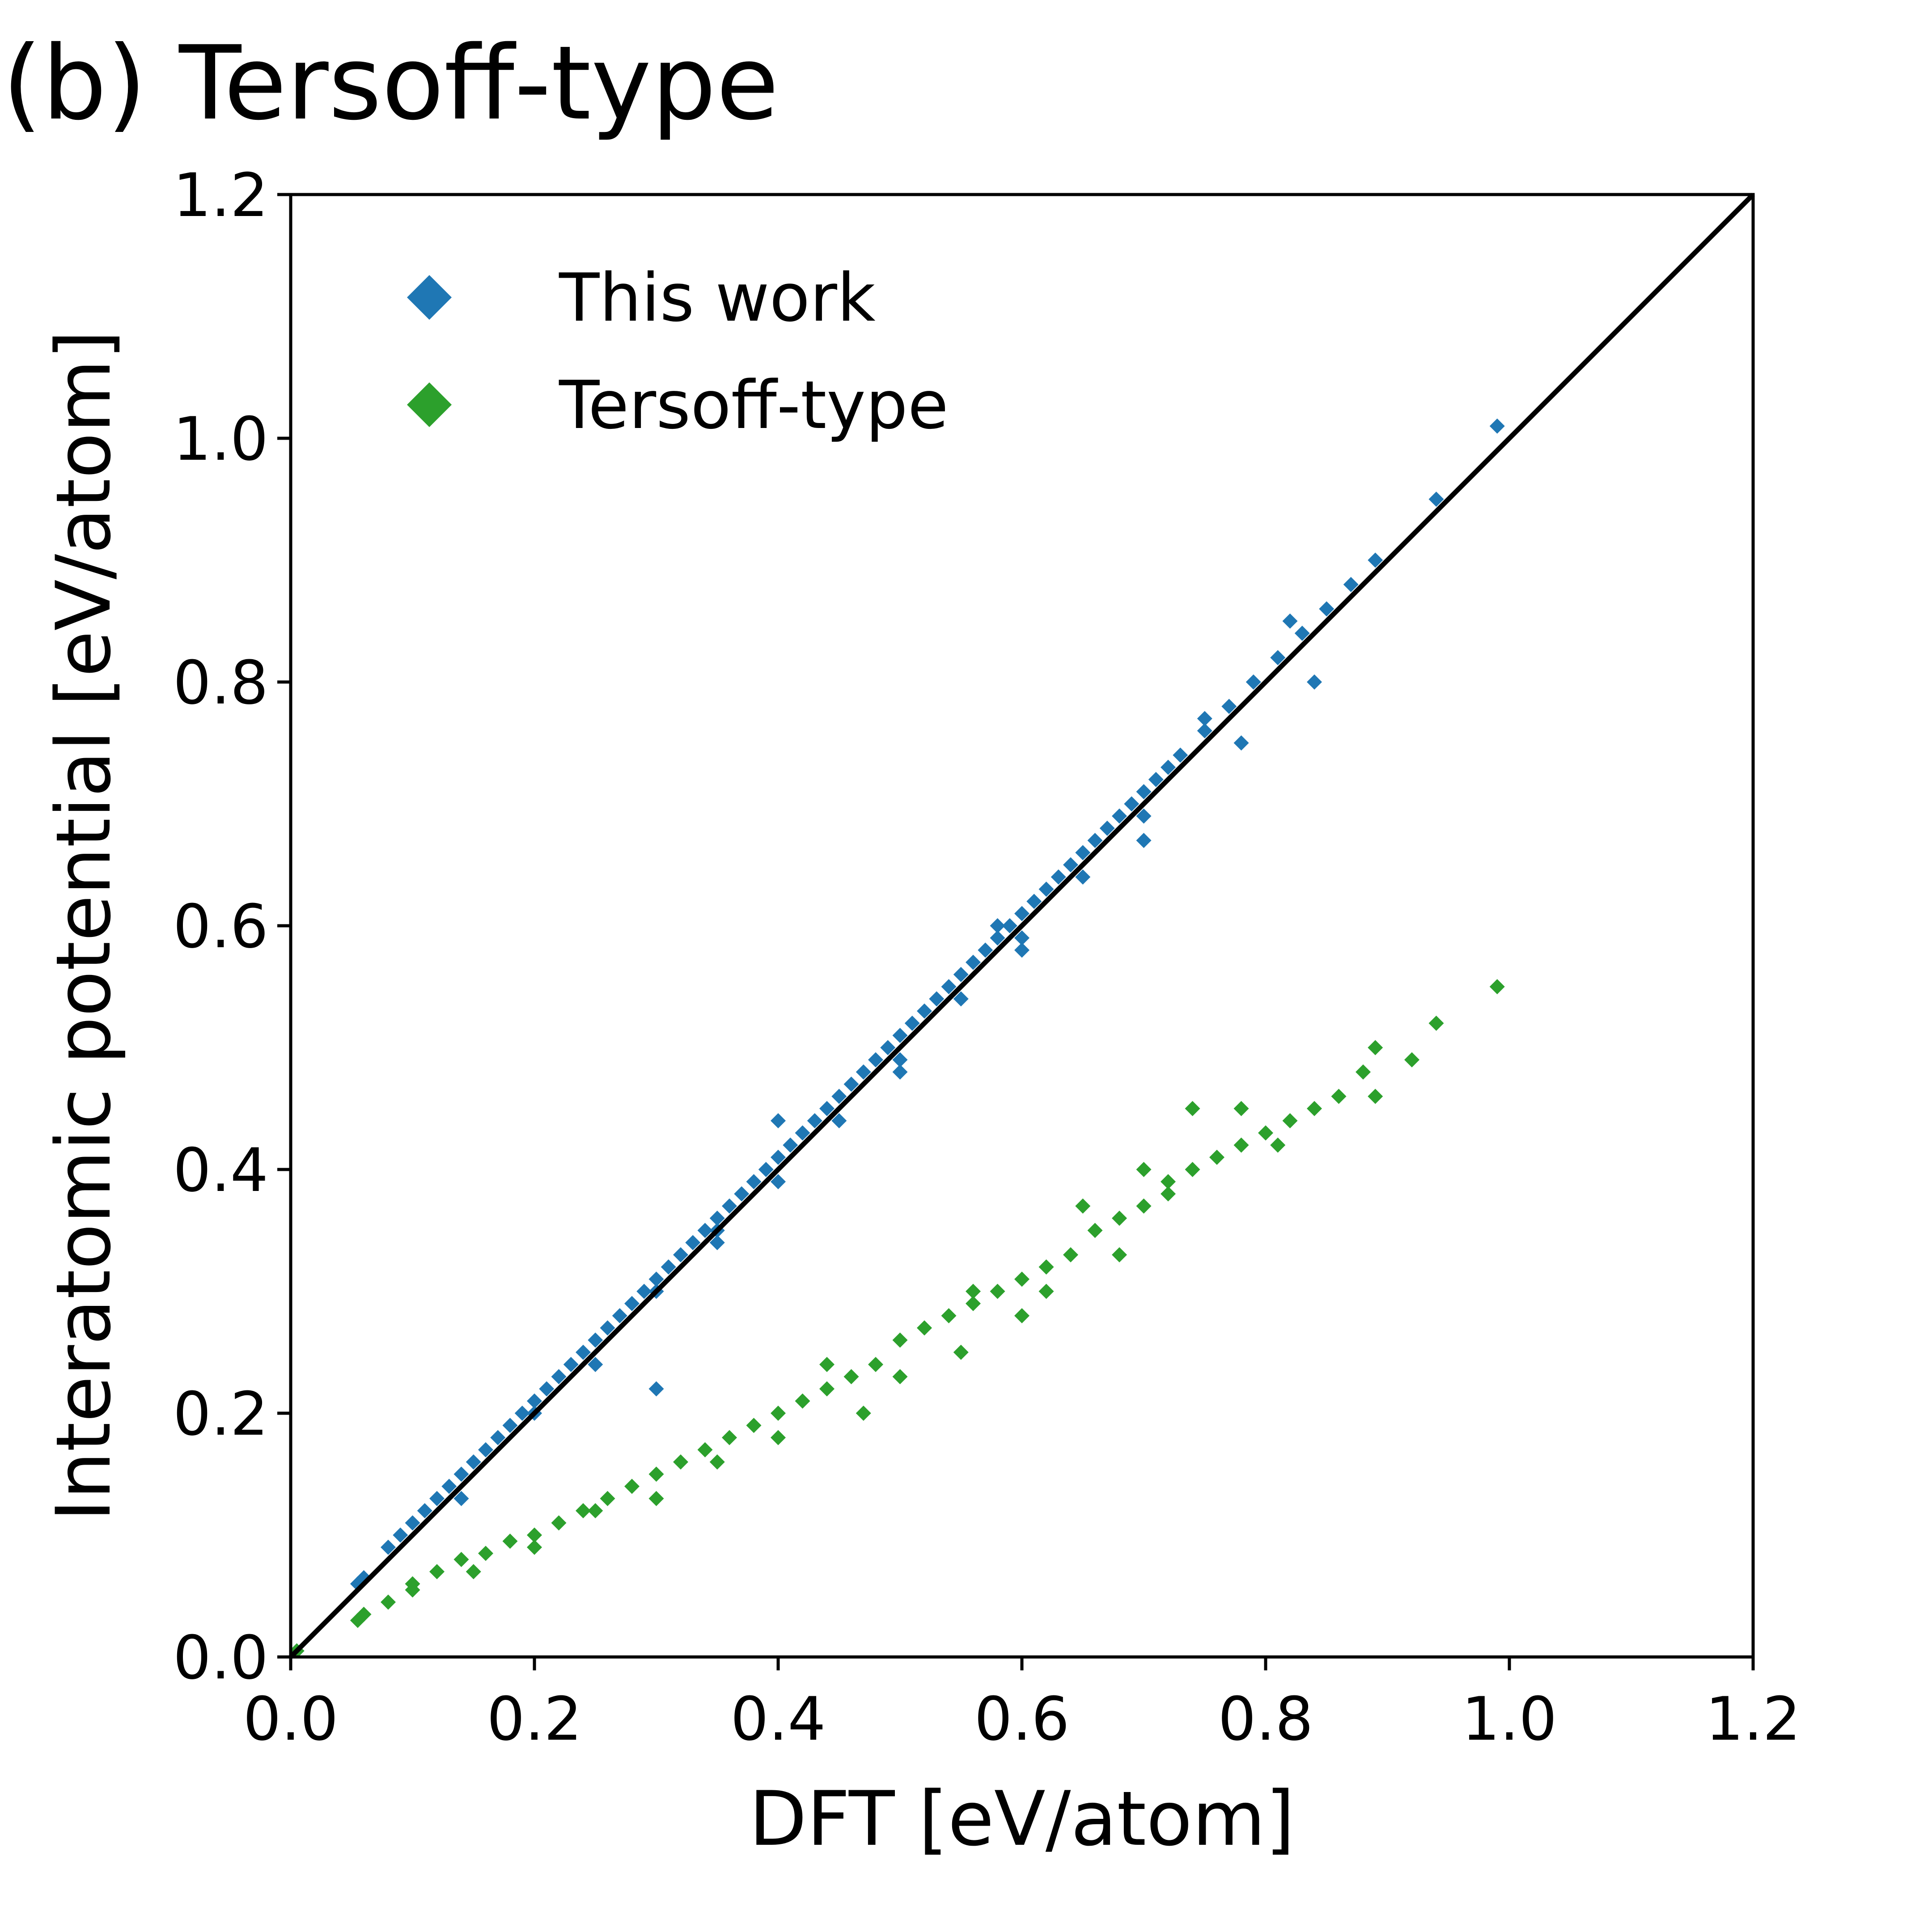  I want to click on x-tick-label-4: 0.8, so click(1265, 1719).